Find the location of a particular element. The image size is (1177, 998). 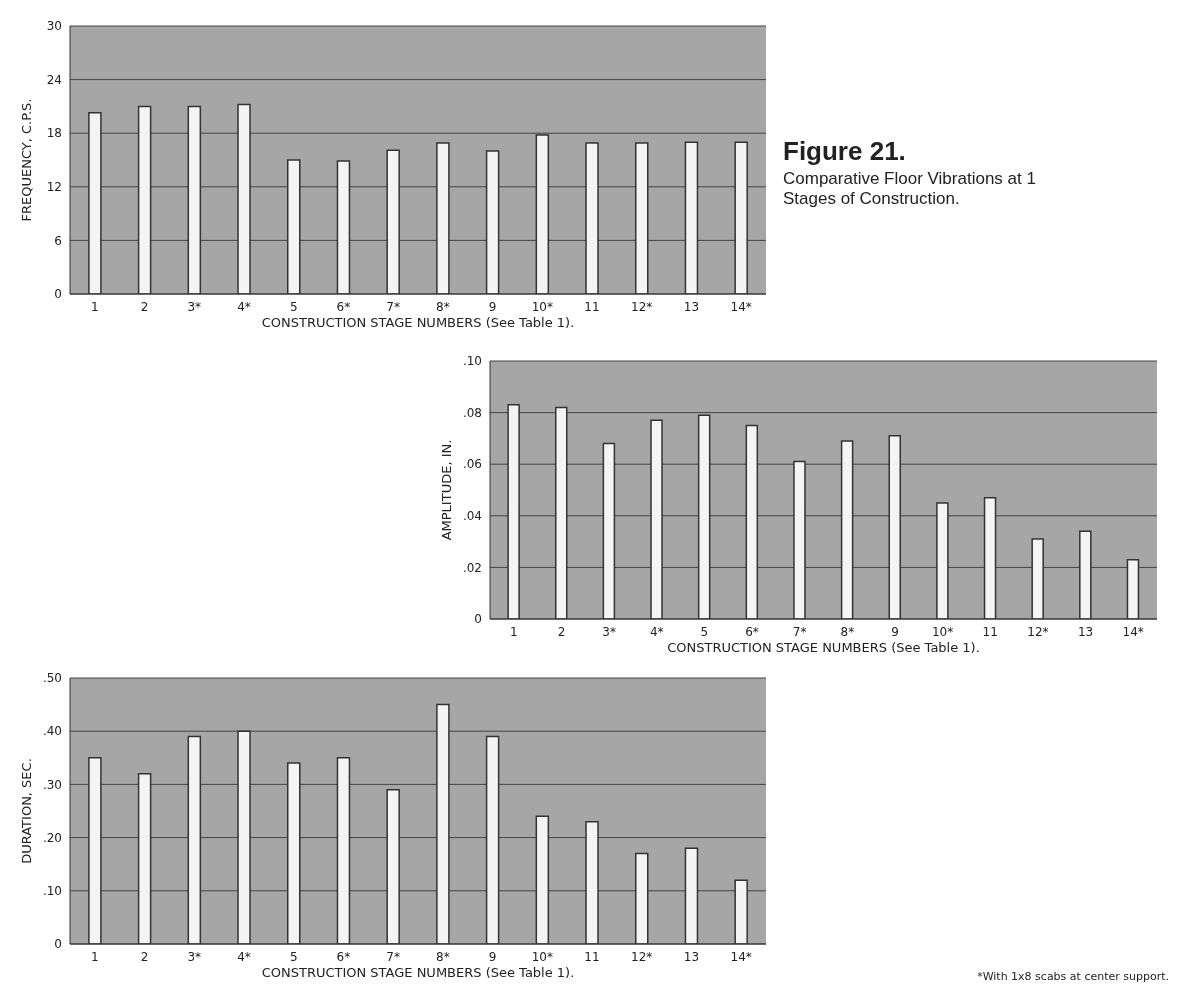

y-tick-label: .08 is located at coordinates (472, 412).